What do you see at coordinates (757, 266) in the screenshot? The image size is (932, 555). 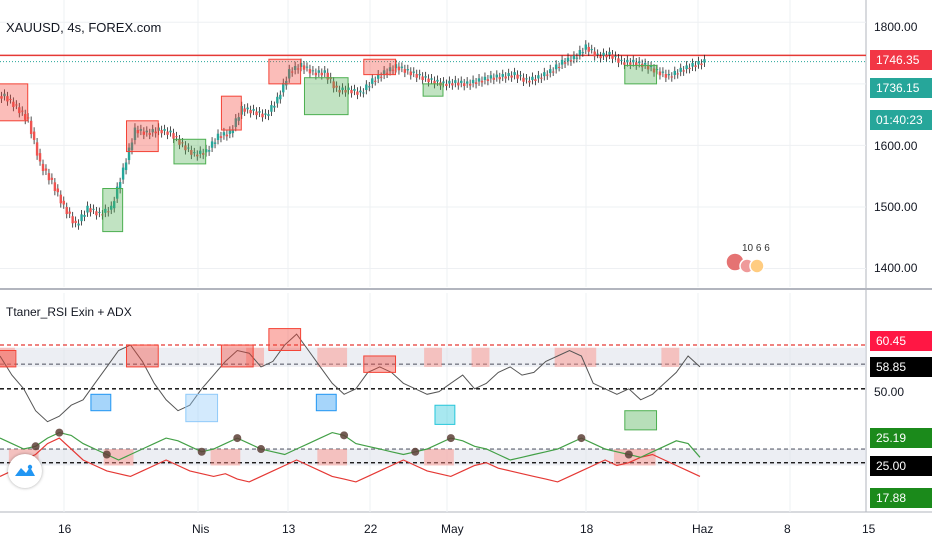 I see `flag-icon` at bounding box center [757, 266].